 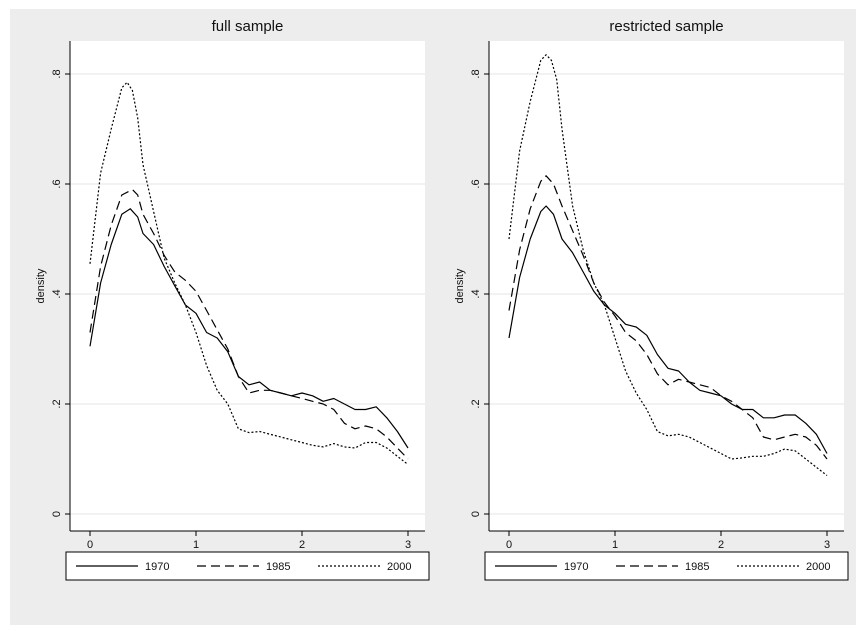 I want to click on chart-title: full sample, so click(x=248, y=26).